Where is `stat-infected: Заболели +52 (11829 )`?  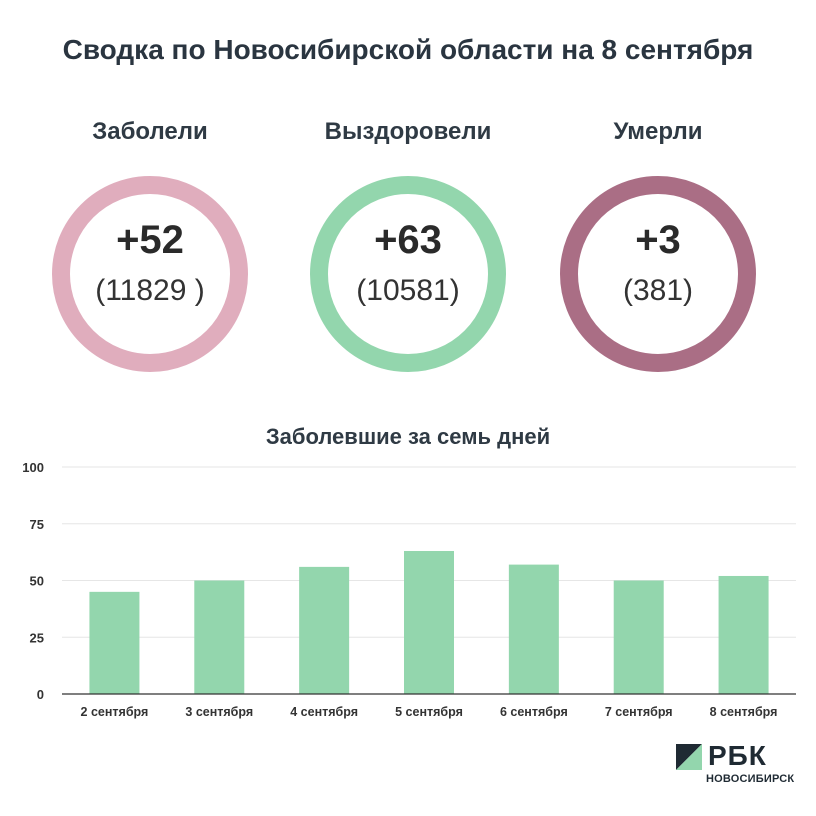 stat-infected: Заболели +52 (11829 ) is located at coordinates (150, 245).